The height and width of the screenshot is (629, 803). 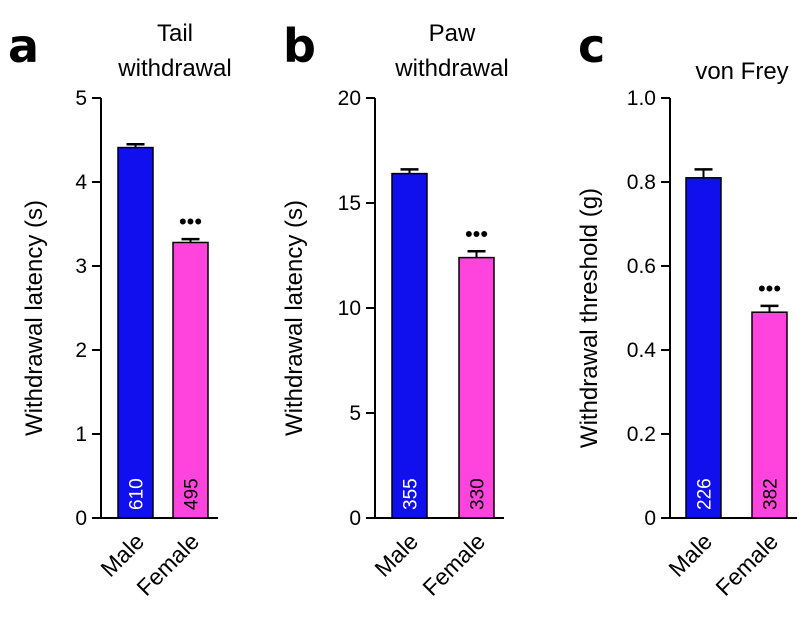 I want to click on n-label-female: 495, so click(x=192, y=494).